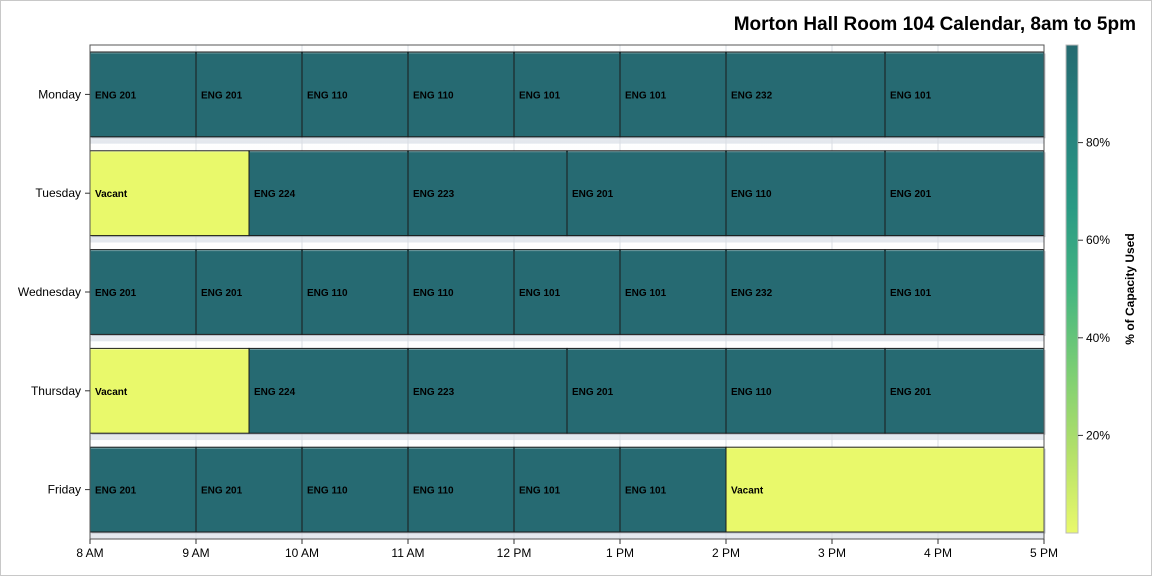  I want to click on x-tick-label: 3 PM, so click(832, 553).